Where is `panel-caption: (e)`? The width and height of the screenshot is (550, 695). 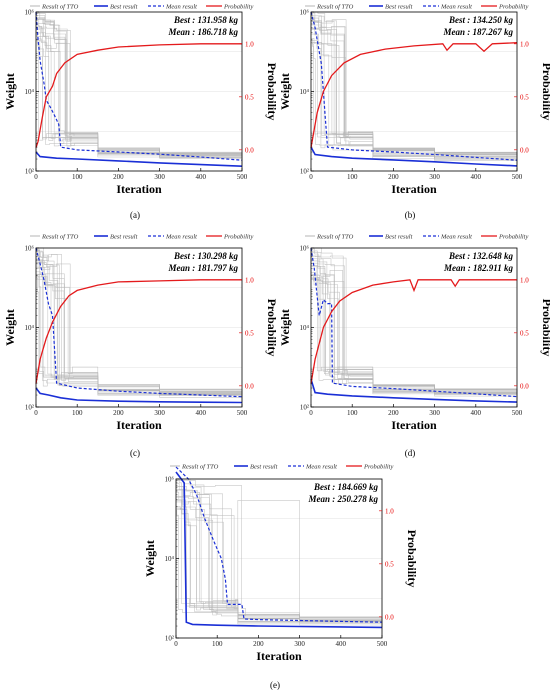 panel-caption: (e) is located at coordinates (275, 685).